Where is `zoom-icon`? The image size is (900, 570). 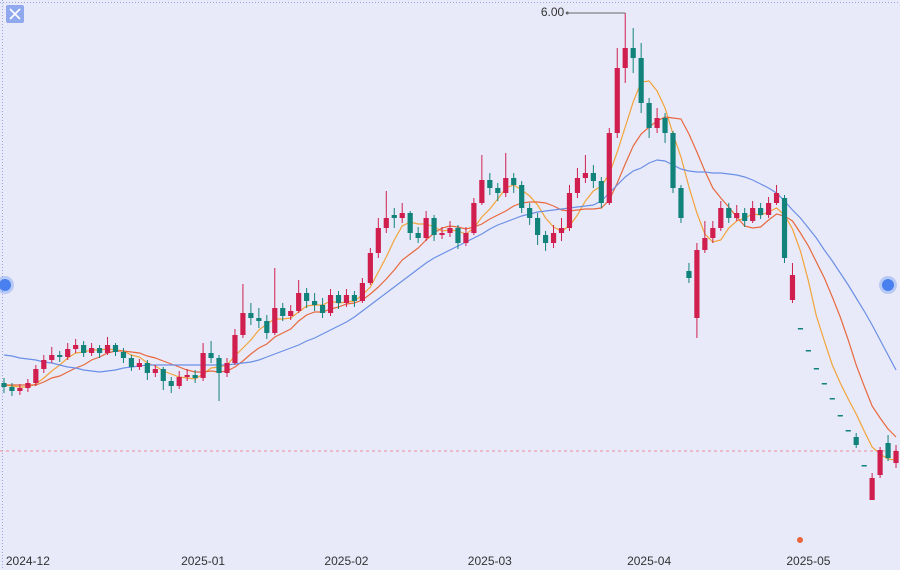 zoom-icon is located at coordinates (15, 14).